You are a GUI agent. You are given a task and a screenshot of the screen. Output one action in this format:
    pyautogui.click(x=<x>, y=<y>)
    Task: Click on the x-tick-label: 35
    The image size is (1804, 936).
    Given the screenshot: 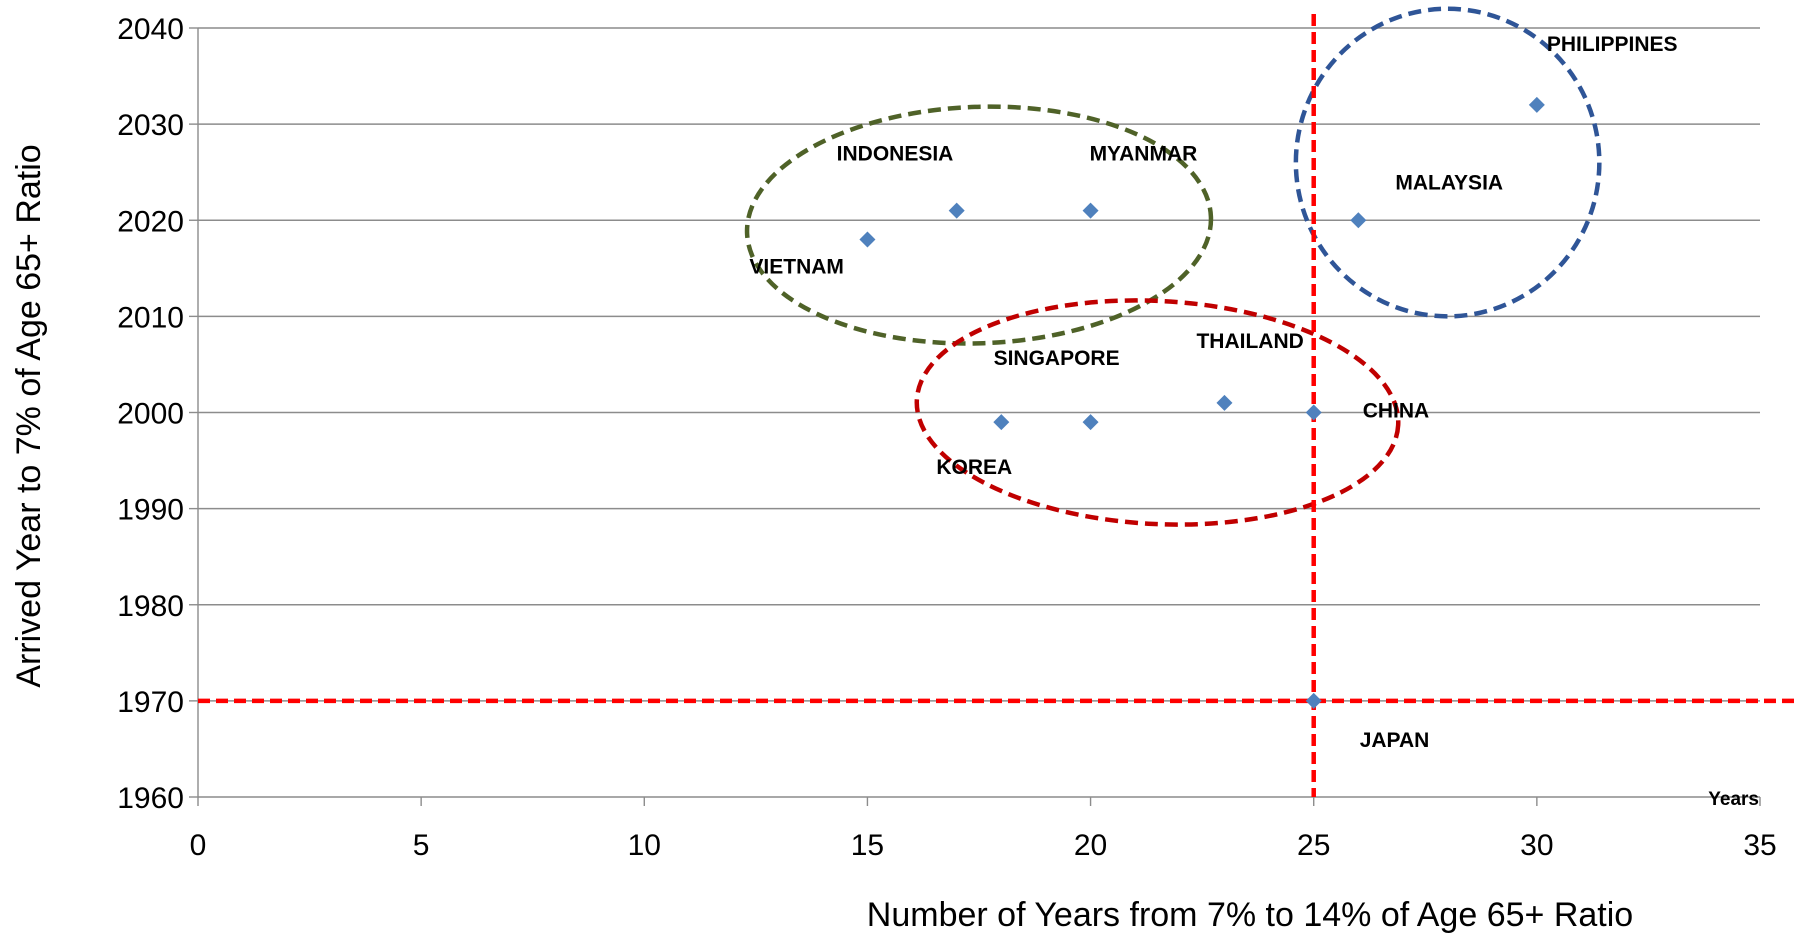 What is the action you would take?
    pyautogui.click(x=1759, y=845)
    